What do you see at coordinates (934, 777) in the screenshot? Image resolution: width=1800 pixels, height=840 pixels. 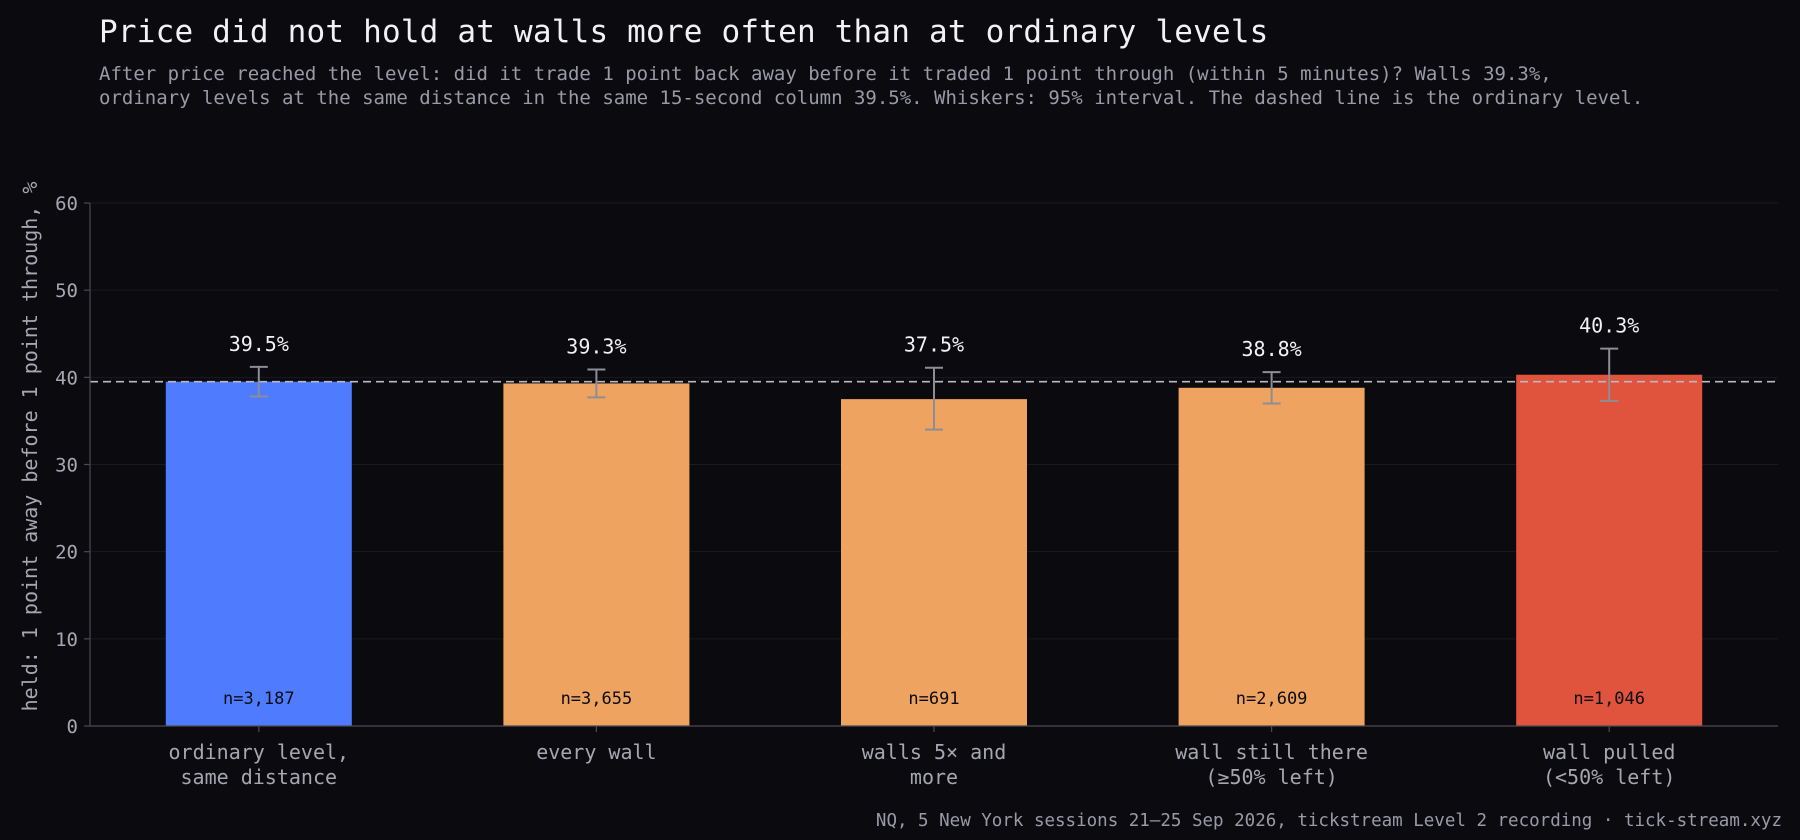 I see `x-tick-label: more` at bounding box center [934, 777].